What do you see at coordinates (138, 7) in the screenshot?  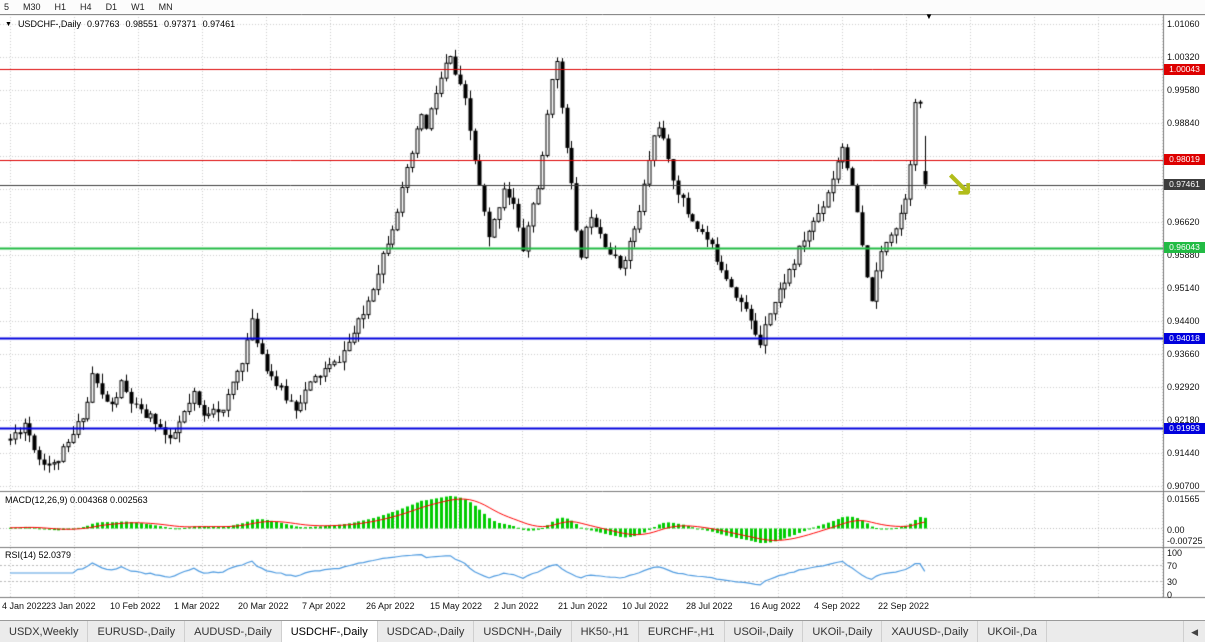 I see `timeframe-button-w1: W1` at bounding box center [138, 7].